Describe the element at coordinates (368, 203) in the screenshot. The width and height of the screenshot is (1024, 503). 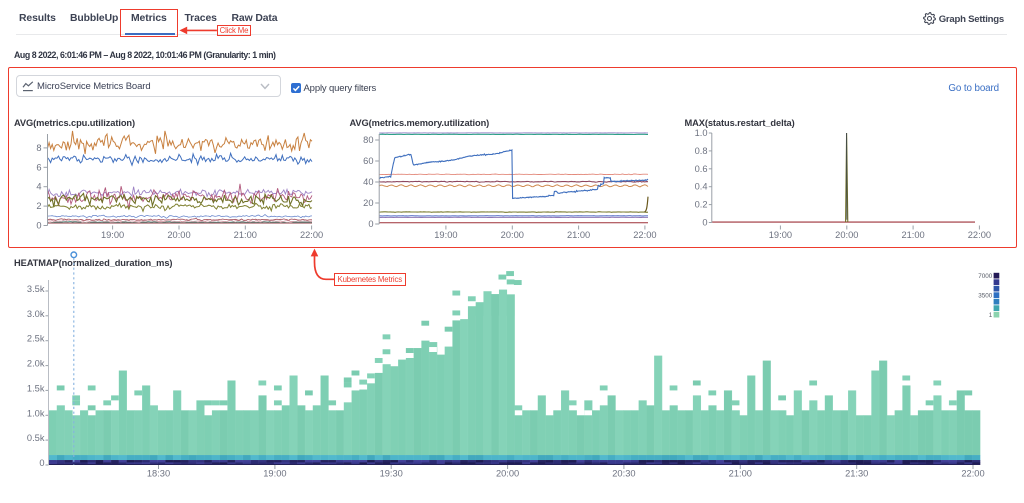
I see `svg-text: 20` at that location.